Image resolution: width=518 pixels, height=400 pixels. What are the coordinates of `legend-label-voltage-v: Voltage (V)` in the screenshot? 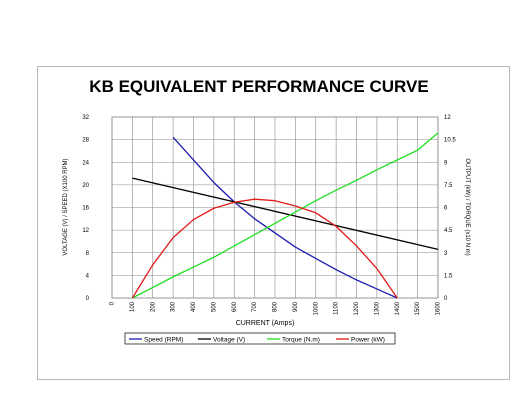 It's located at (229, 339).